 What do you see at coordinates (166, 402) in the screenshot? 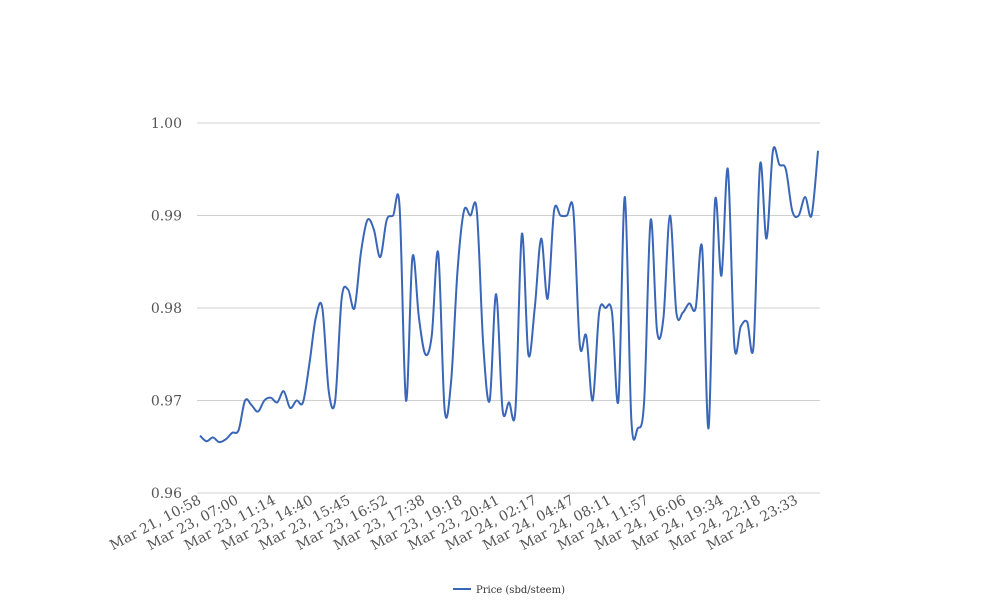
I see `y-tick-label: 0.97` at bounding box center [166, 402].